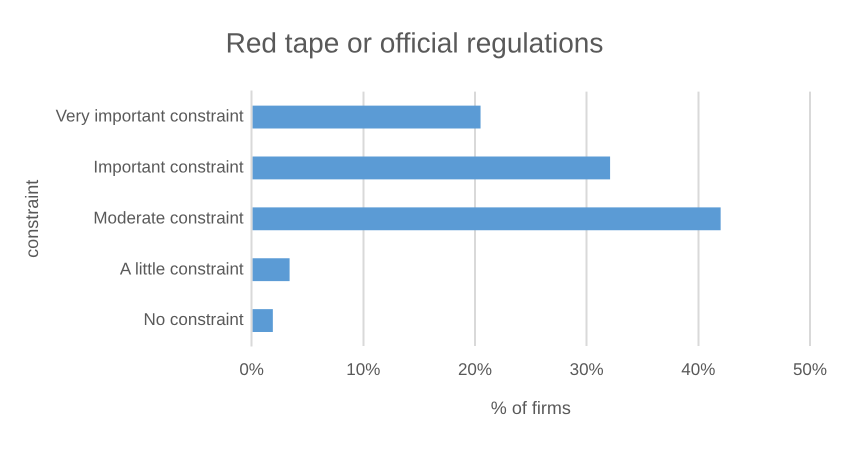  I want to click on y-tick-label: A little constraint, so click(182, 268).